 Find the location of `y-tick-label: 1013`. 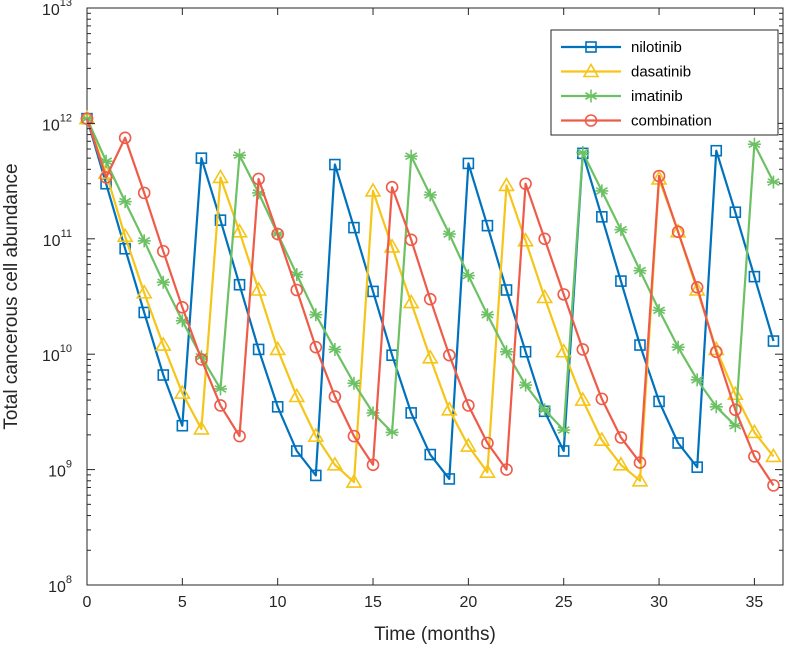

y-tick-label: 1013 is located at coordinates (57, 9).